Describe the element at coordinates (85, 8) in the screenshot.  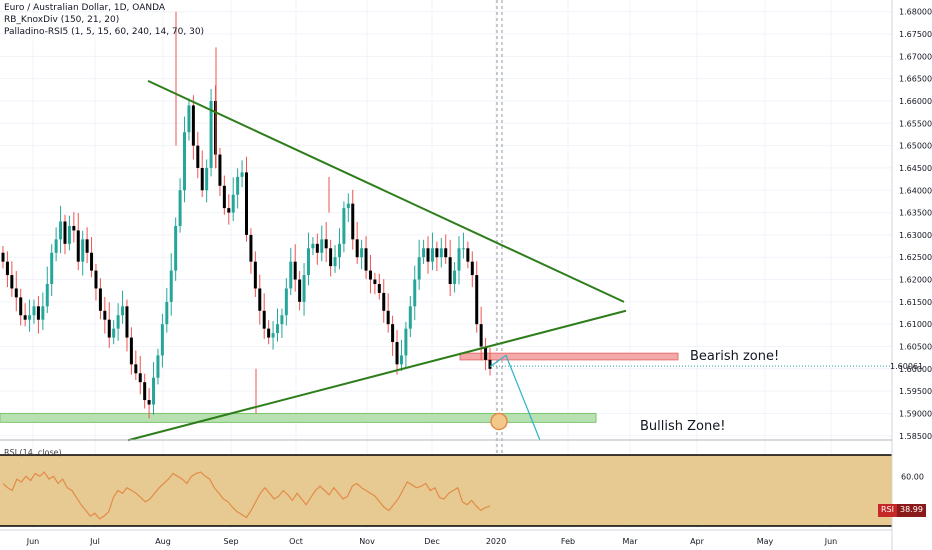
I see `chart-title: Euro / Australian Dollar, 1D, OANDA` at that location.